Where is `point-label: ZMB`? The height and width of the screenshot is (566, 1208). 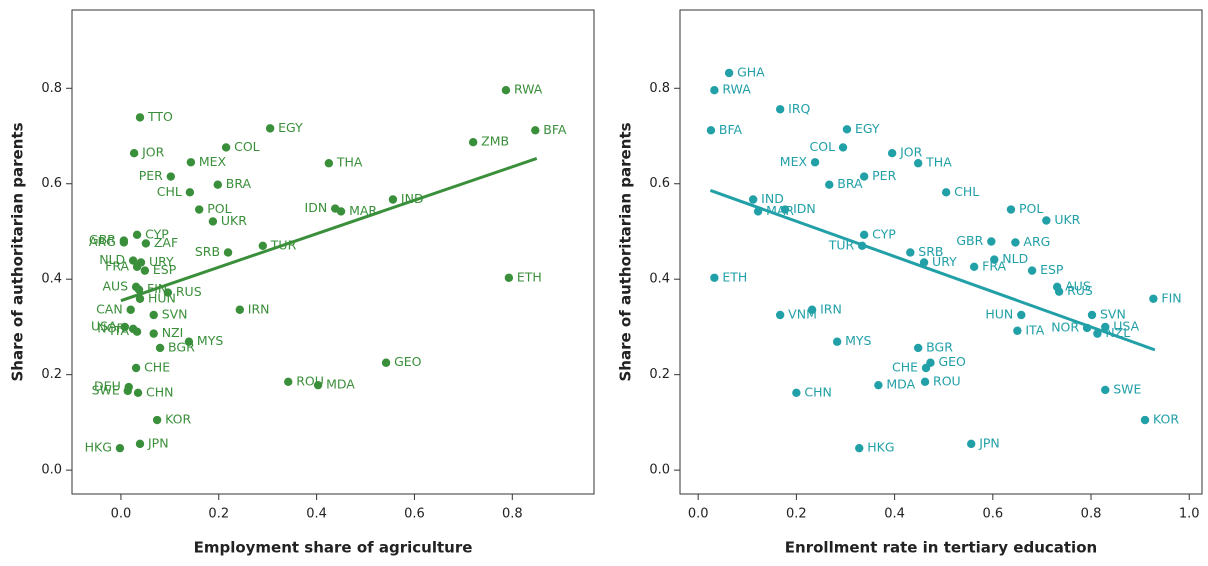
point-label: ZMB is located at coordinates (495, 141).